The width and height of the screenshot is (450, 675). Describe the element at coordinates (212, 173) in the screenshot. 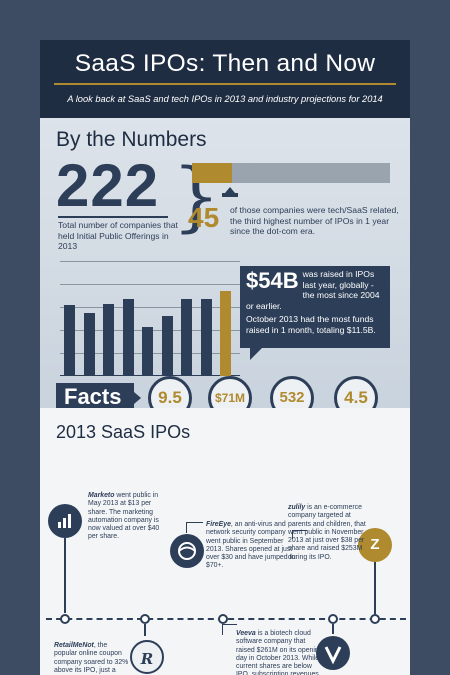

I see `share-bar-fill` at that location.